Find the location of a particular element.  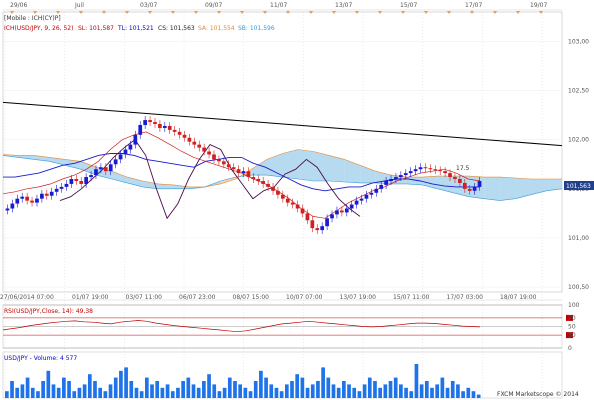

time-label: 17/07 03:00 is located at coordinates (465, 297).